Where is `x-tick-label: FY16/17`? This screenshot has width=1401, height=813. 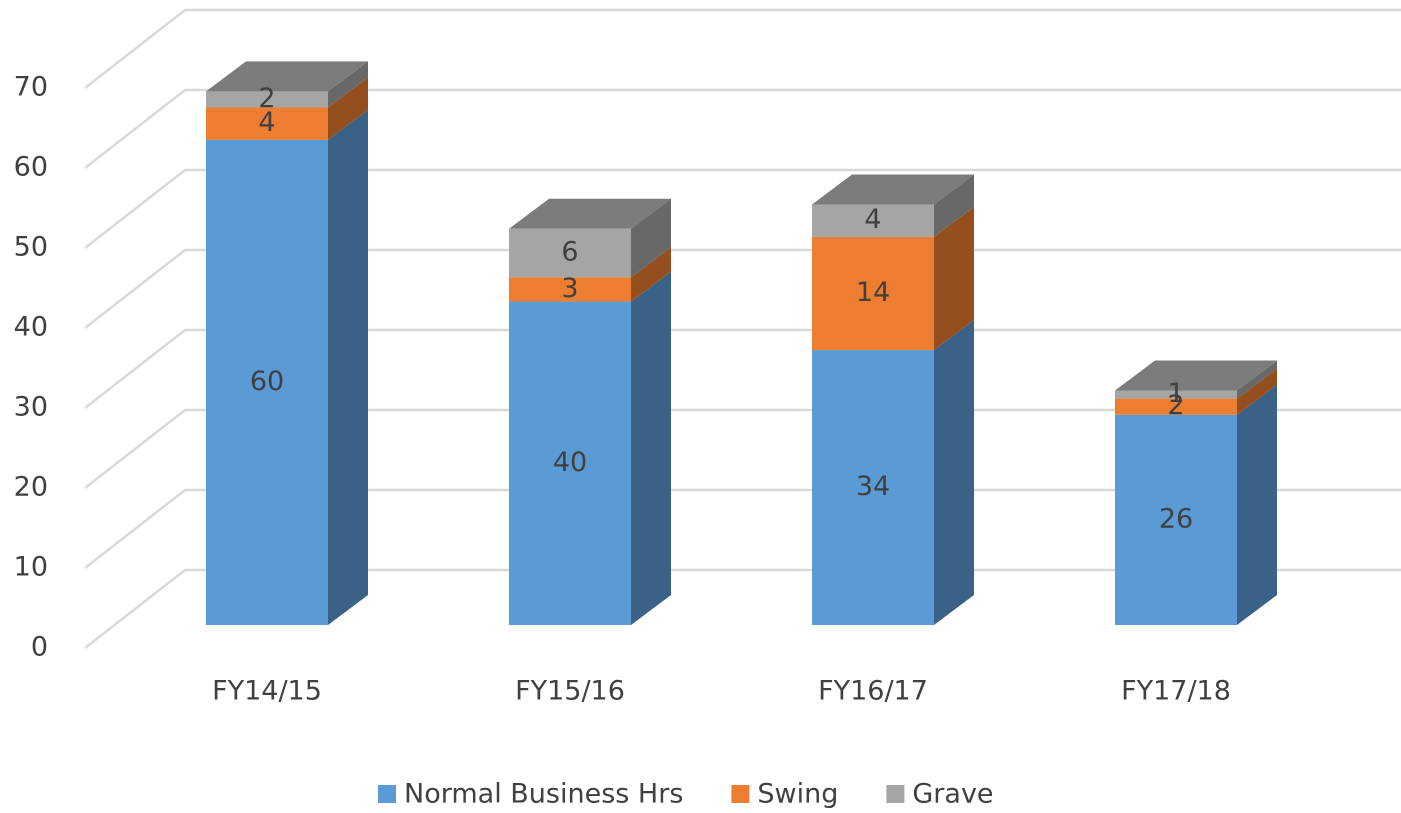 x-tick-label: FY16/17 is located at coordinates (873, 691).